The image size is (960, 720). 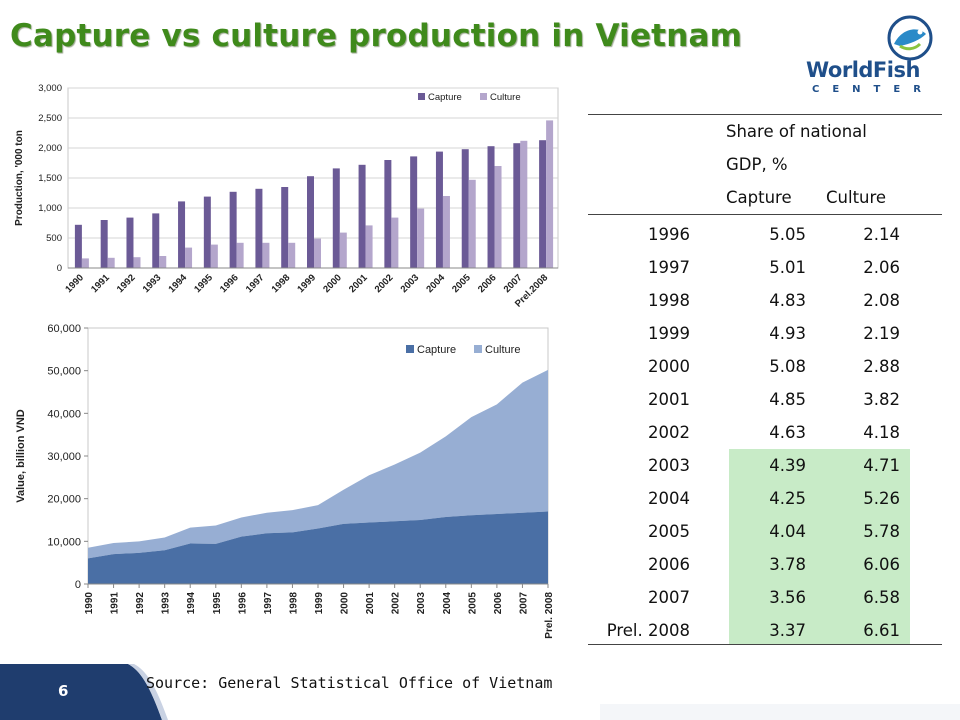 What do you see at coordinates (881, 597) in the screenshot?
I see `row-culture-share: 6.58` at bounding box center [881, 597].